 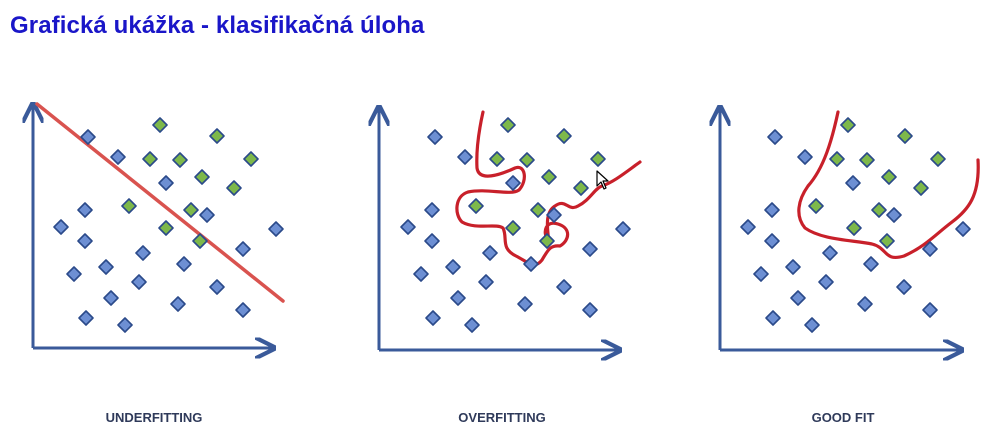 I want to click on caption-overfitting: OVERFITTING, so click(x=502, y=417).